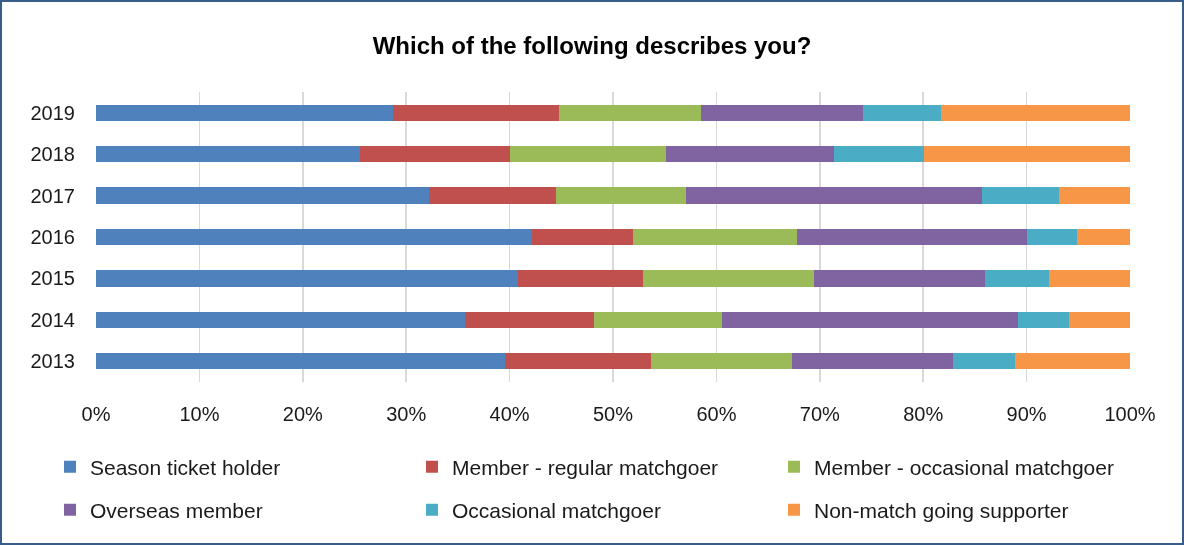 This screenshot has width=1184, height=545. I want to click on legend-label: Occasional matchgoer, so click(556, 510).